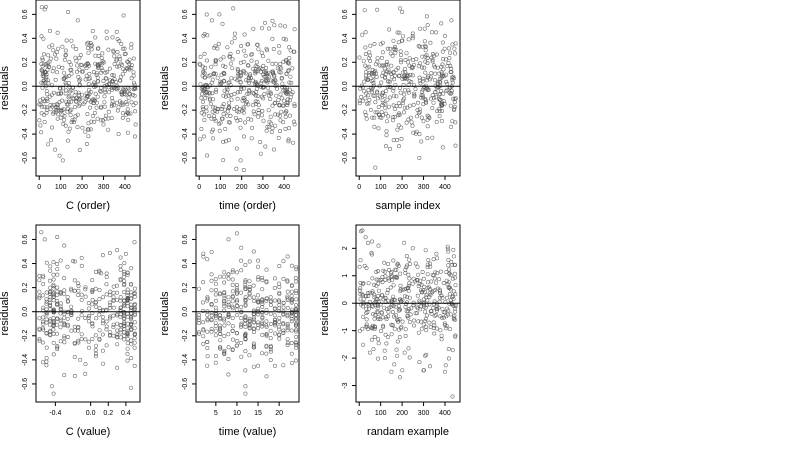  I want to click on y-tick-label: 0.6, so click(25, 239).